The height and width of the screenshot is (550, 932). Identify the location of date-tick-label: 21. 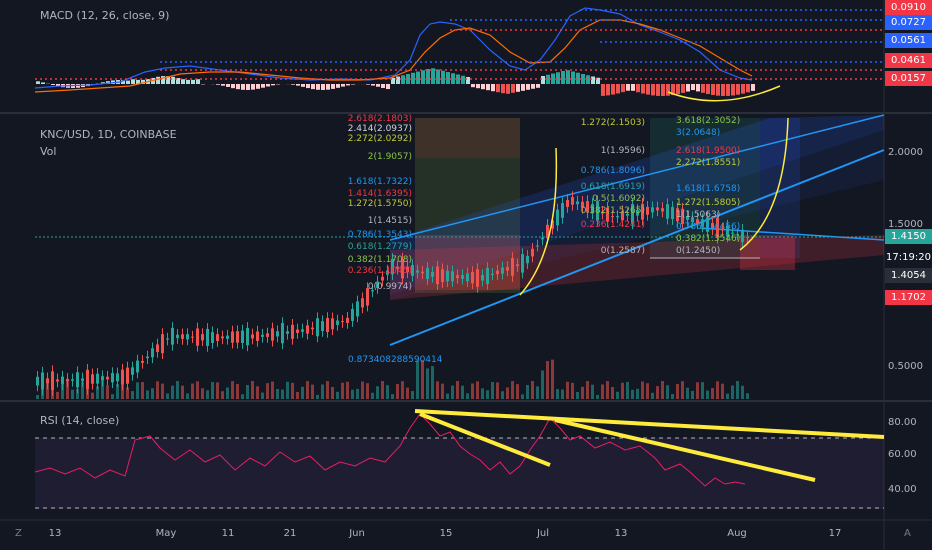
(290, 533).